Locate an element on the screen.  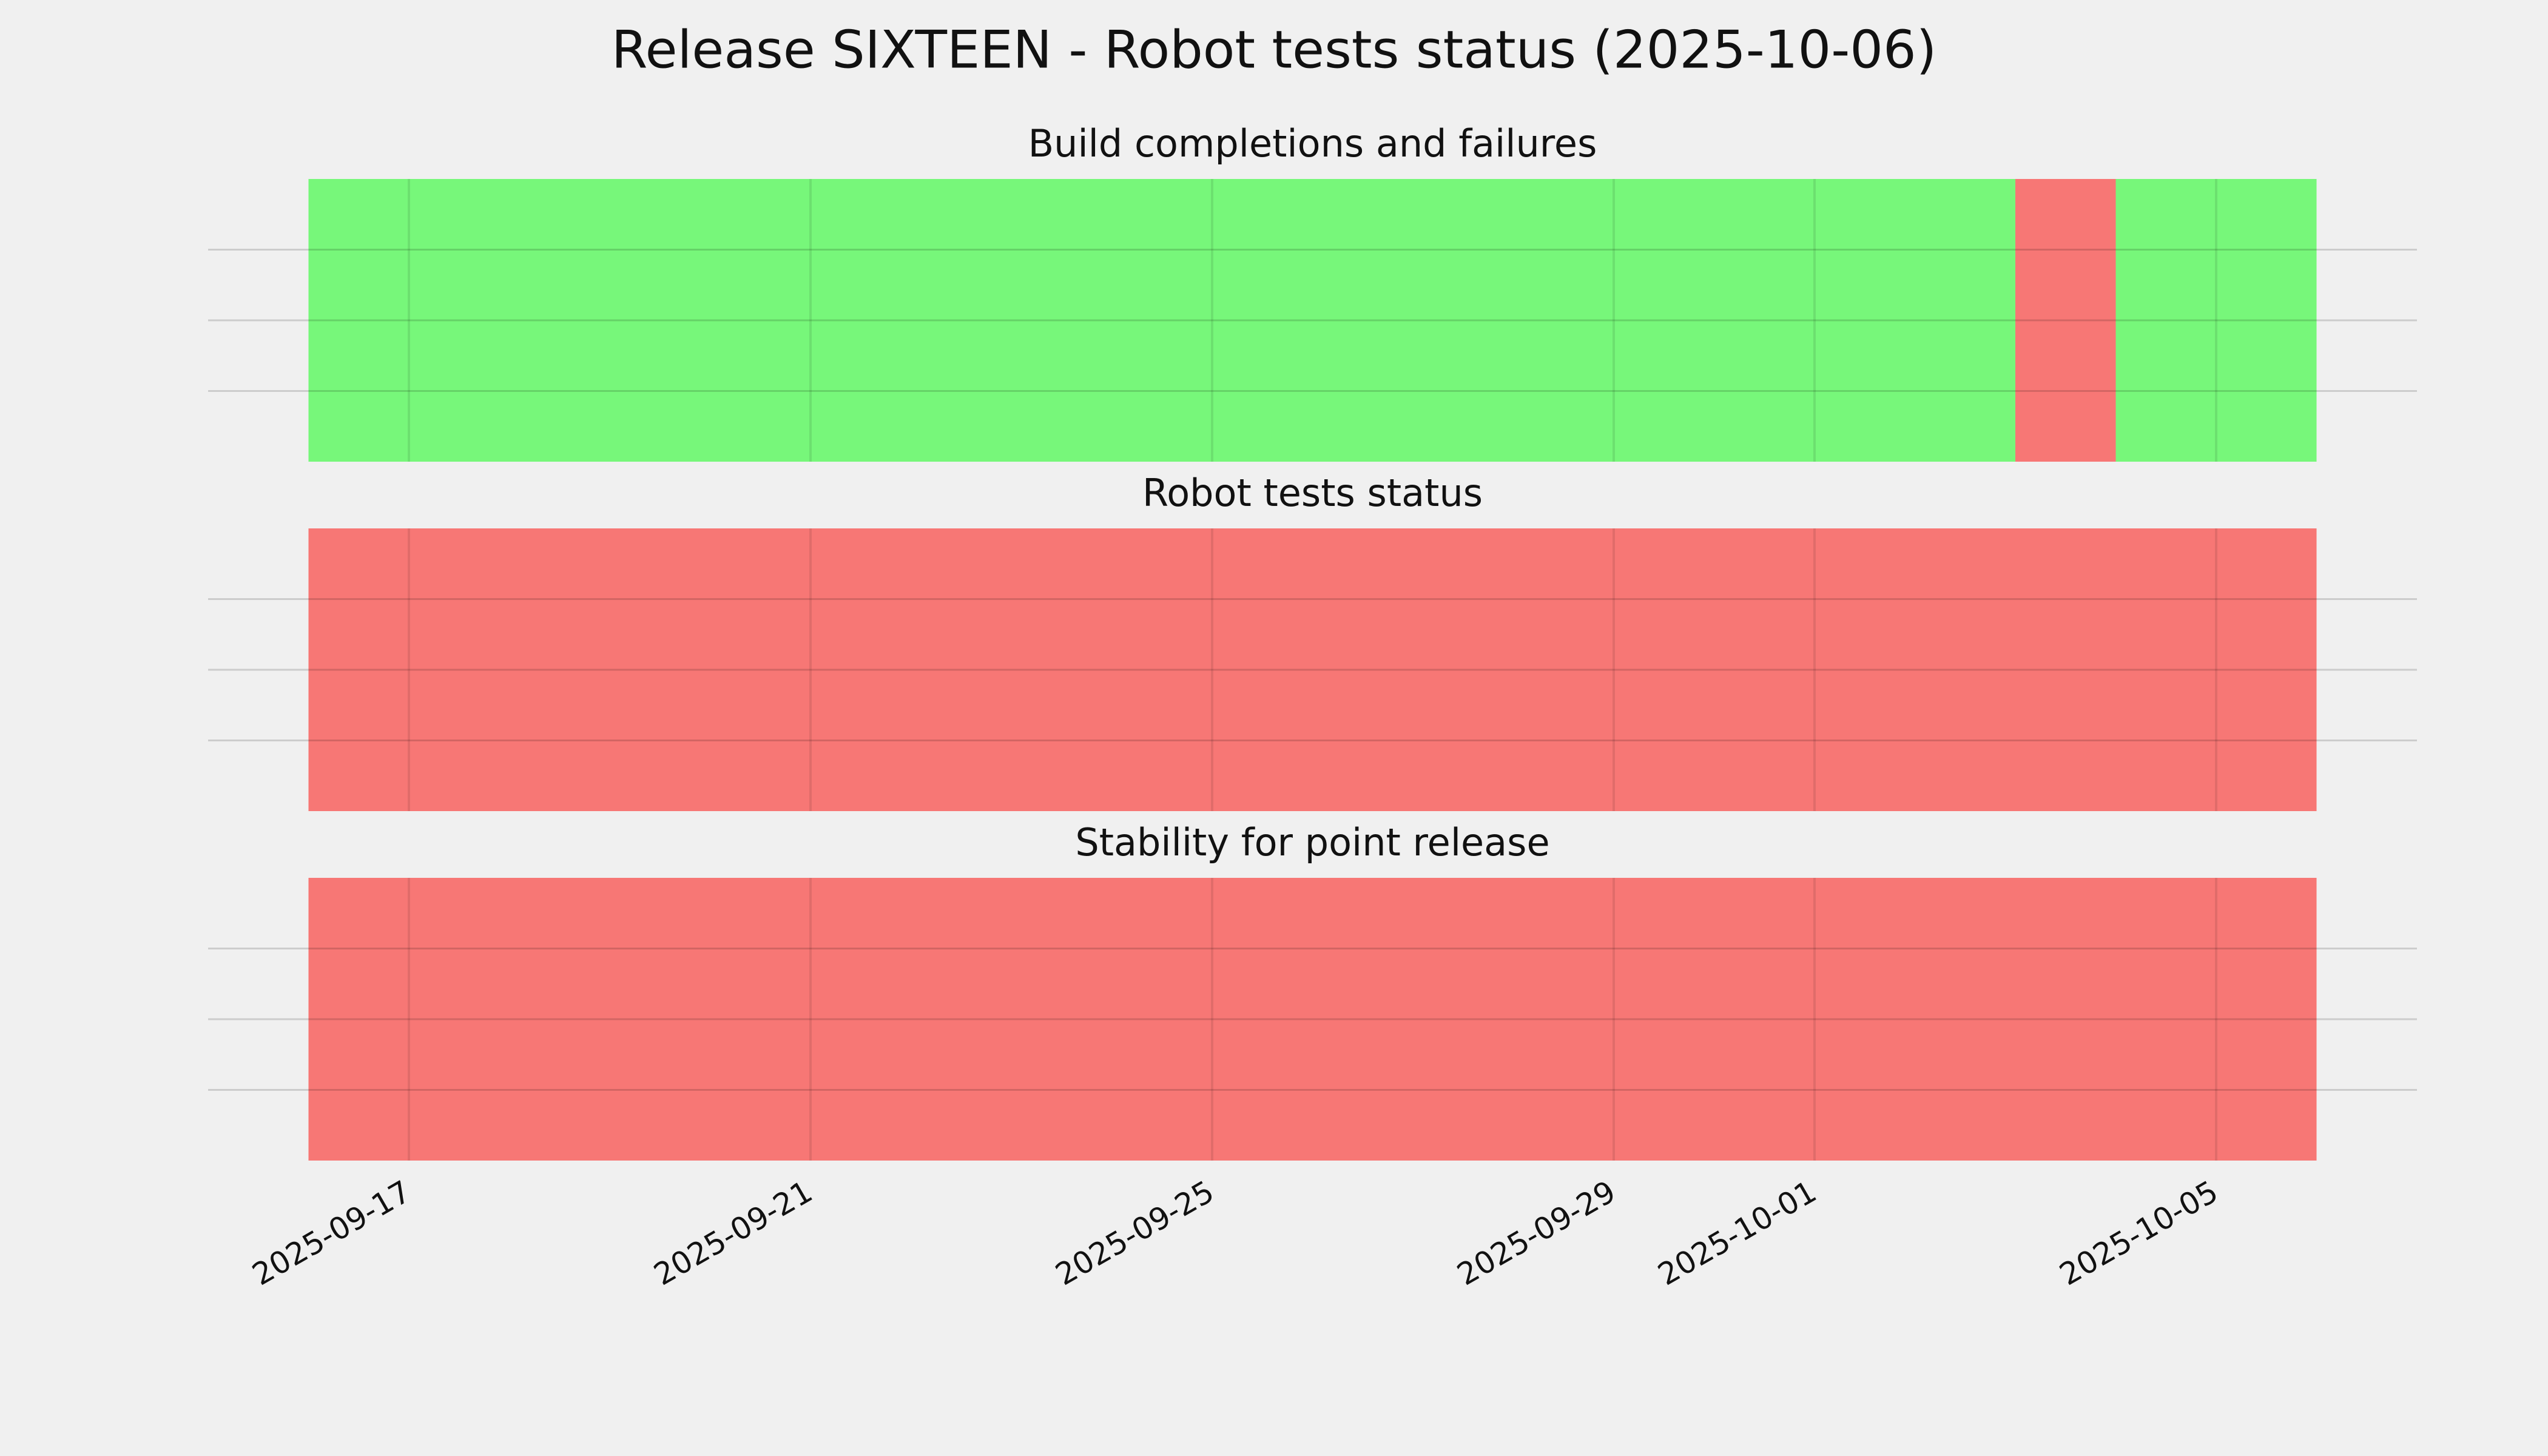
panel-title: Robot tests status is located at coordinates (1312, 493).